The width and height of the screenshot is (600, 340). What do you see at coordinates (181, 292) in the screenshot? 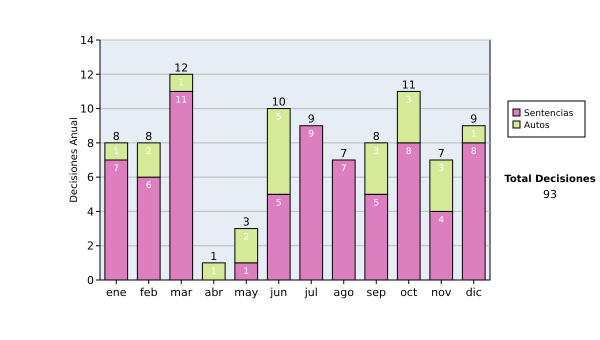
I see `x-tick-label: mar` at bounding box center [181, 292].